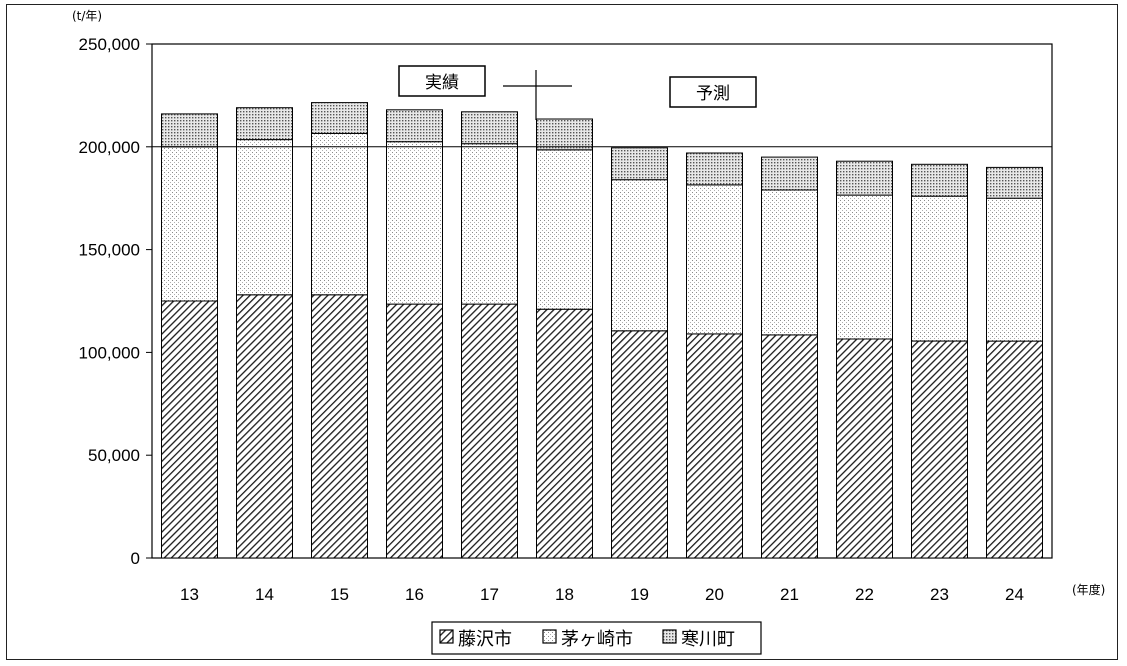 The width and height of the screenshot is (1127, 666). What do you see at coordinates (489, 594) in the screenshot?
I see `x-tick-label: 17` at bounding box center [489, 594].